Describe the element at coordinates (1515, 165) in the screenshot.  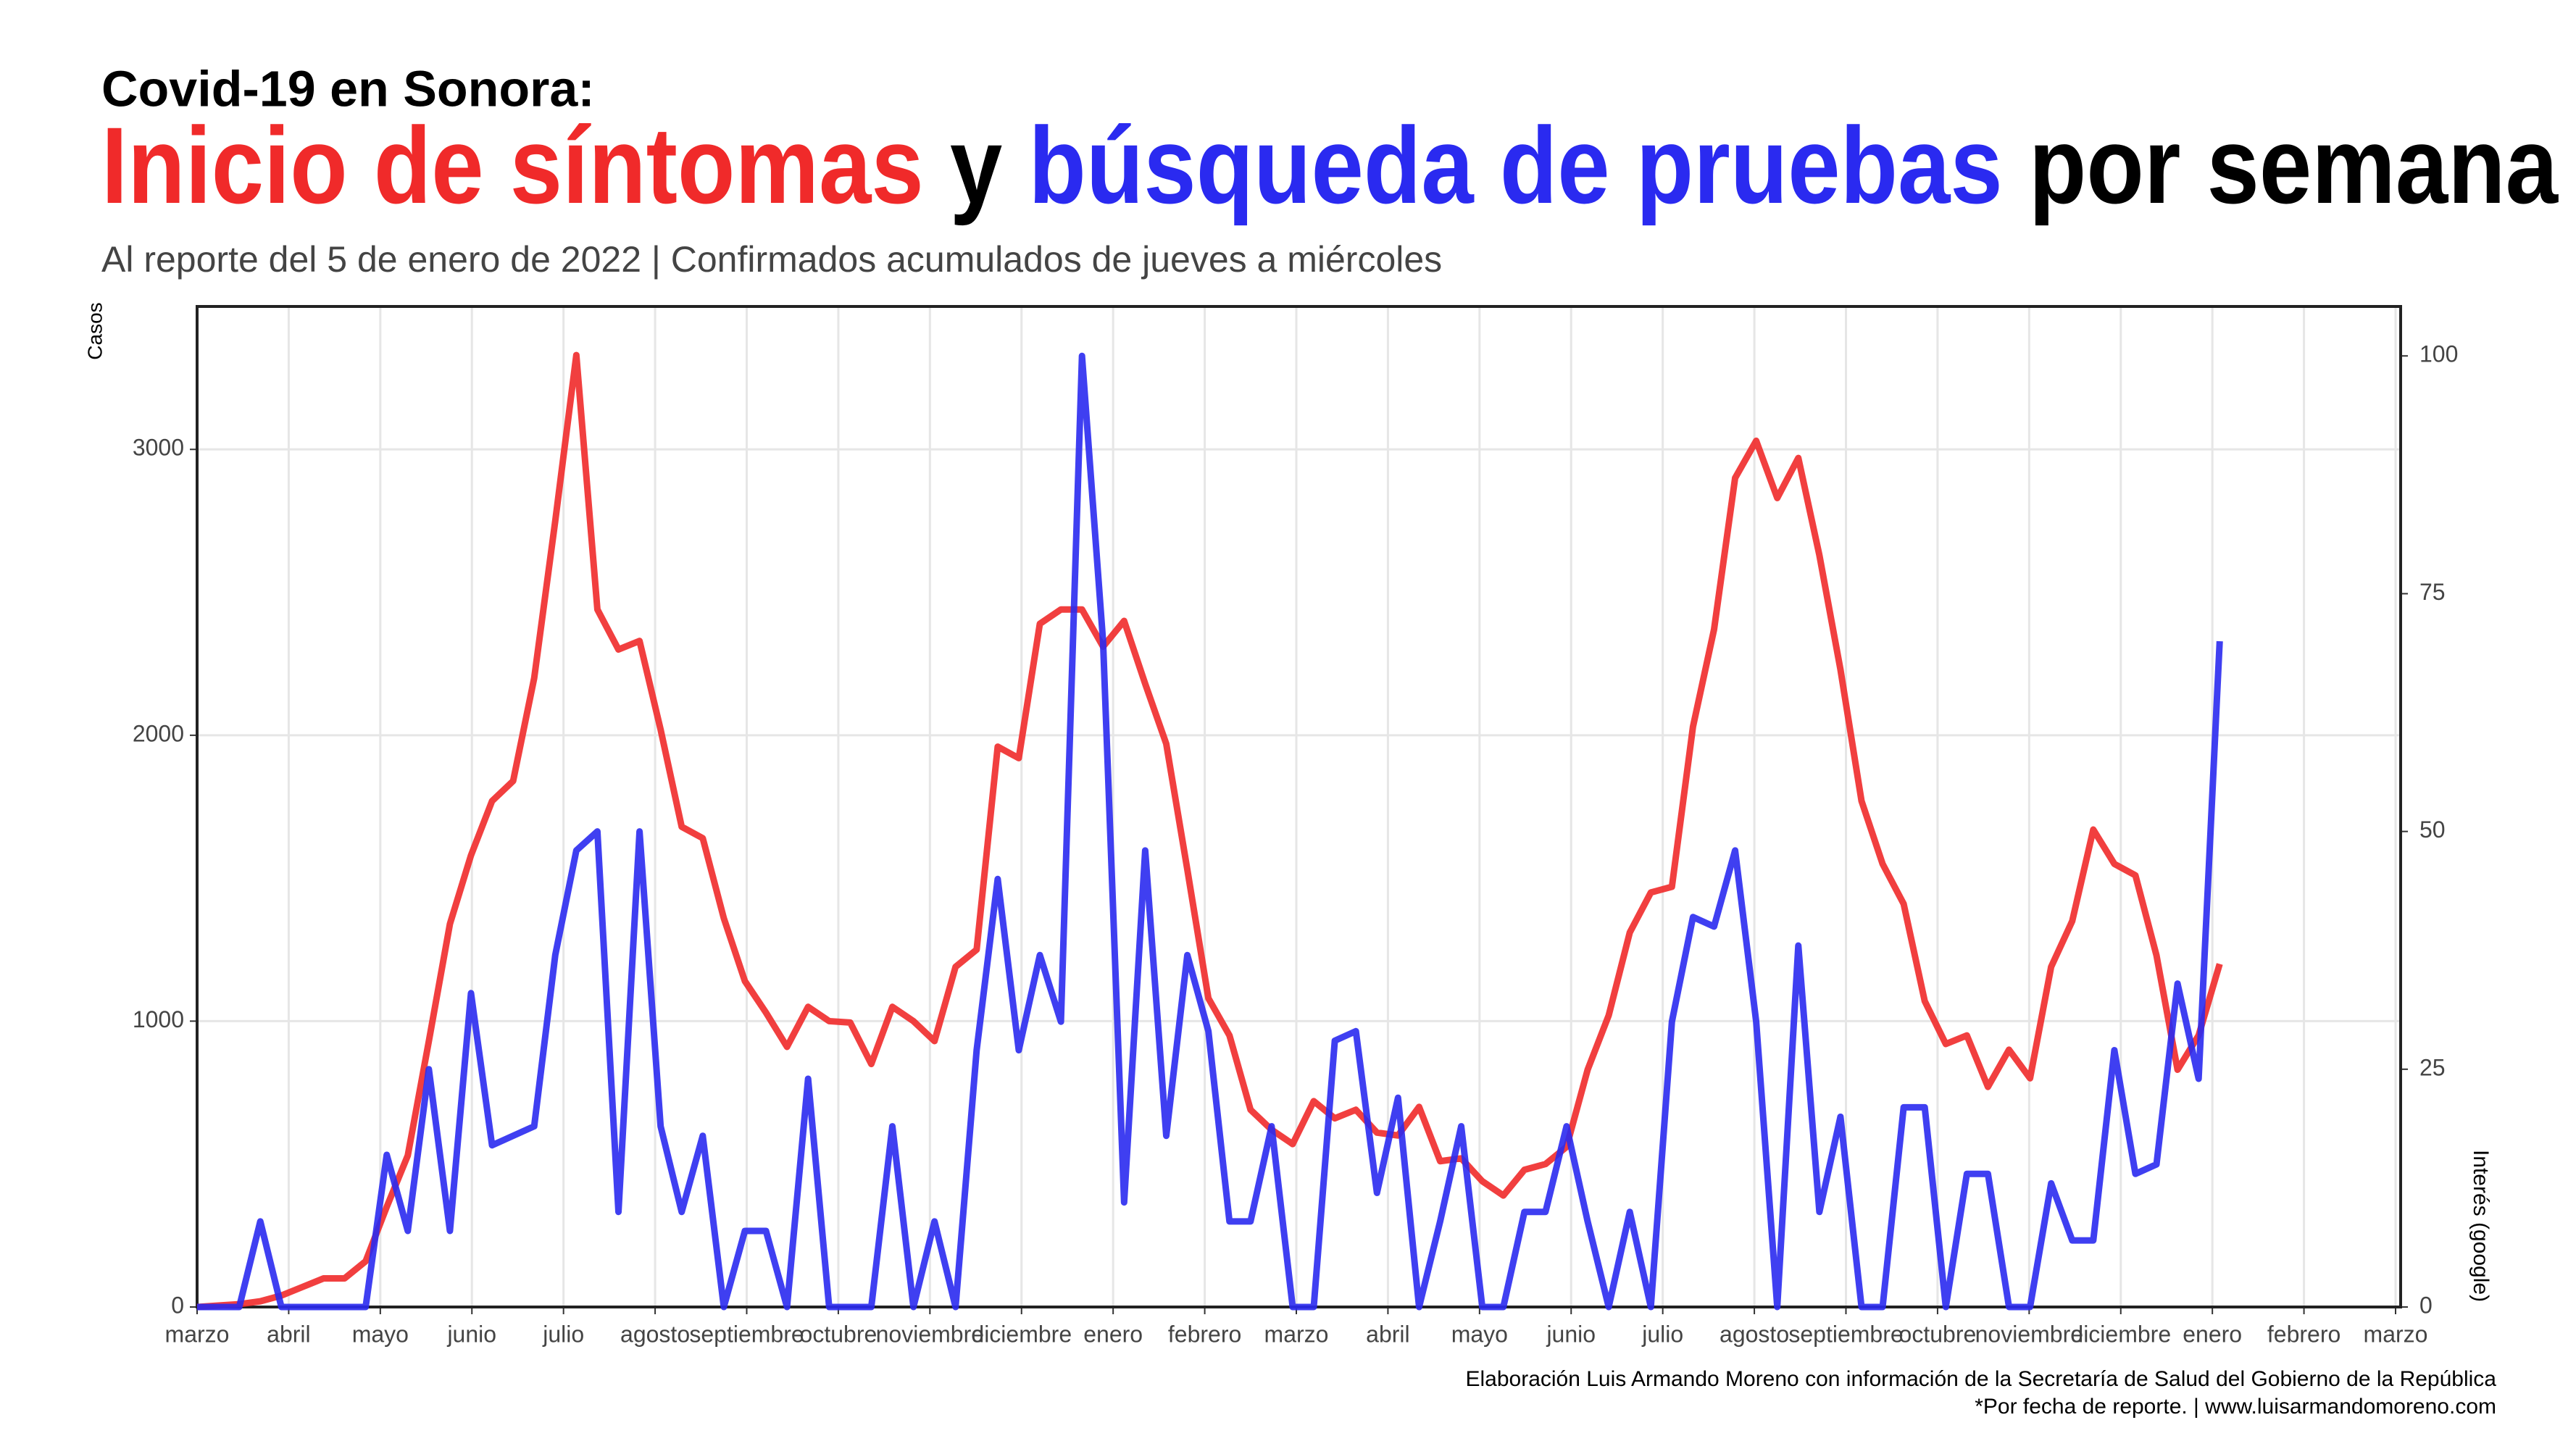
I see `headline-series: búsqueda de pruebas` at that location.